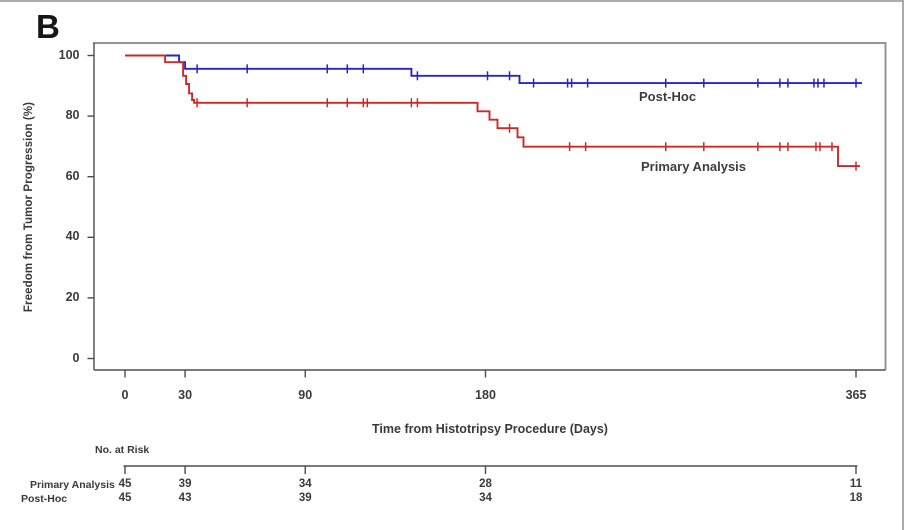 This screenshot has width=904, height=530. I want to click on y-tick-label: 100, so click(69, 54).